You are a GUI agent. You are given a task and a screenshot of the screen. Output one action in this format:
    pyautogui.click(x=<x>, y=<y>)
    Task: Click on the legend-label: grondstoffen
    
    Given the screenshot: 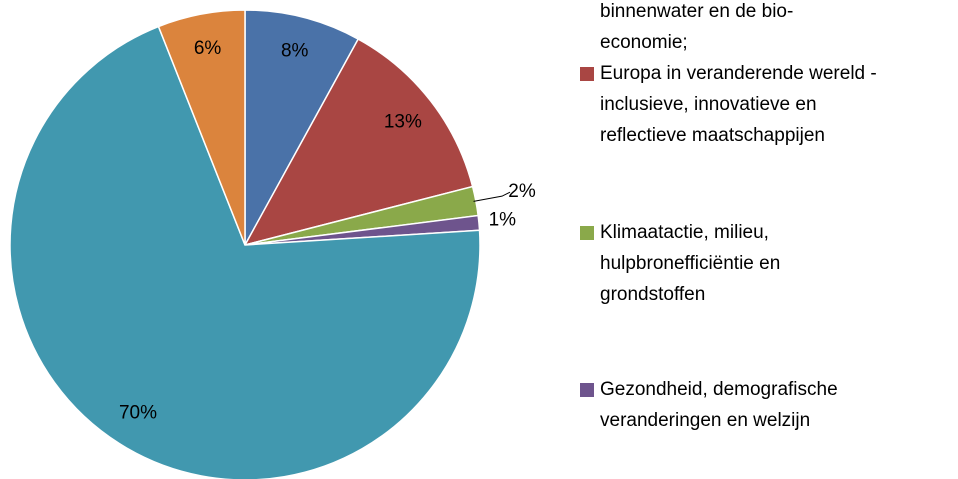 What is the action you would take?
    pyautogui.click(x=652, y=294)
    